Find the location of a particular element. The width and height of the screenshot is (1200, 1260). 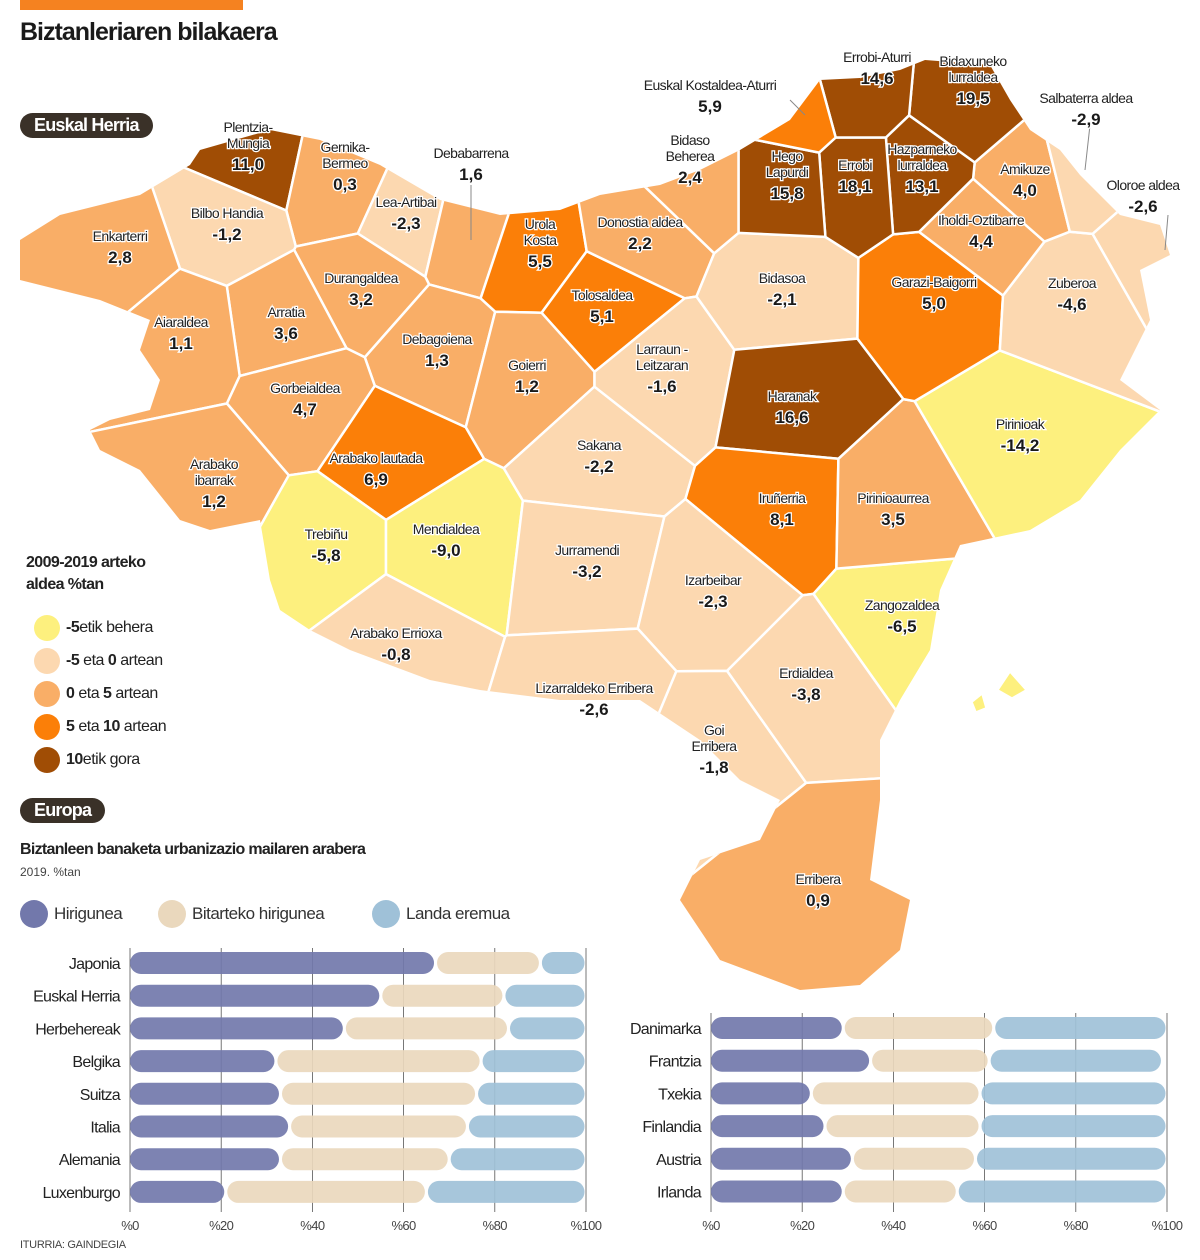

region-value: -4,6 is located at coordinates (1071, 304).